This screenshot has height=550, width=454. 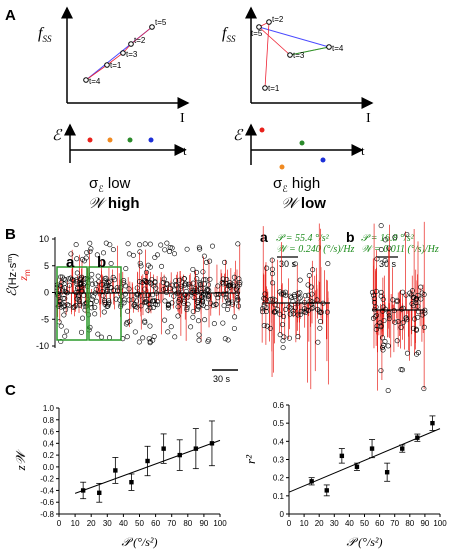 I want to click on ytick-label: 0.0, so click(x=49, y=467).